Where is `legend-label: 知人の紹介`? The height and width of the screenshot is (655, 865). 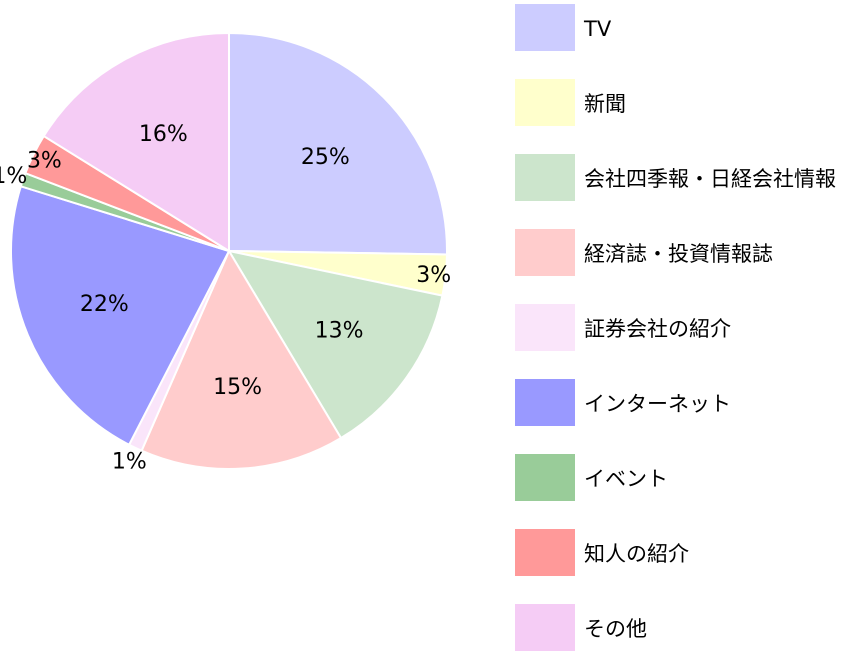
legend-label: 知人の紹介 is located at coordinates (636, 554).